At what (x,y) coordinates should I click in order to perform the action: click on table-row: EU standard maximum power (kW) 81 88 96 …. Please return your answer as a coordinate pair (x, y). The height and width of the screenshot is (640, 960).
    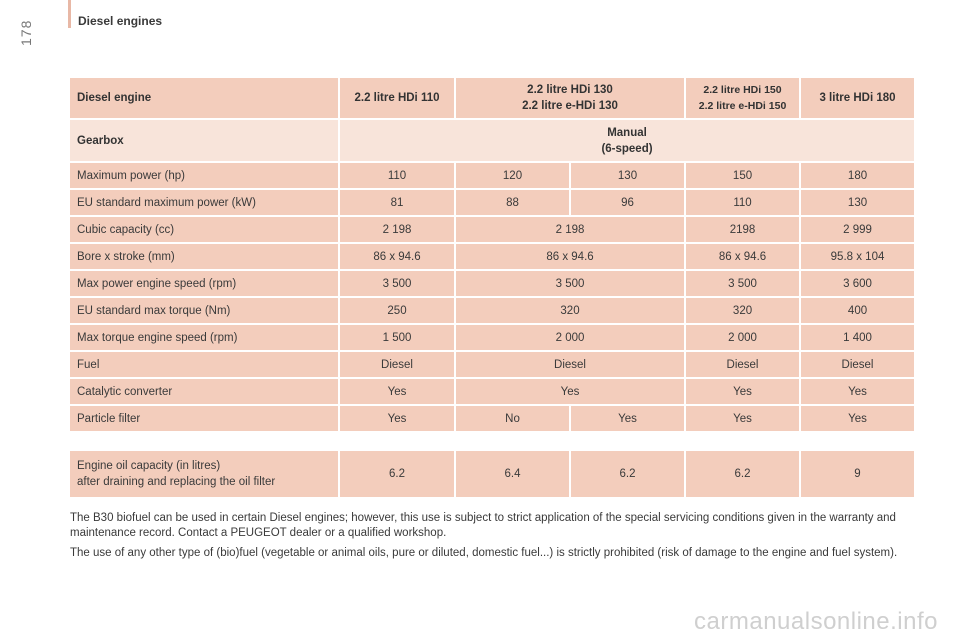
    Looking at the image, I should click on (492, 202).